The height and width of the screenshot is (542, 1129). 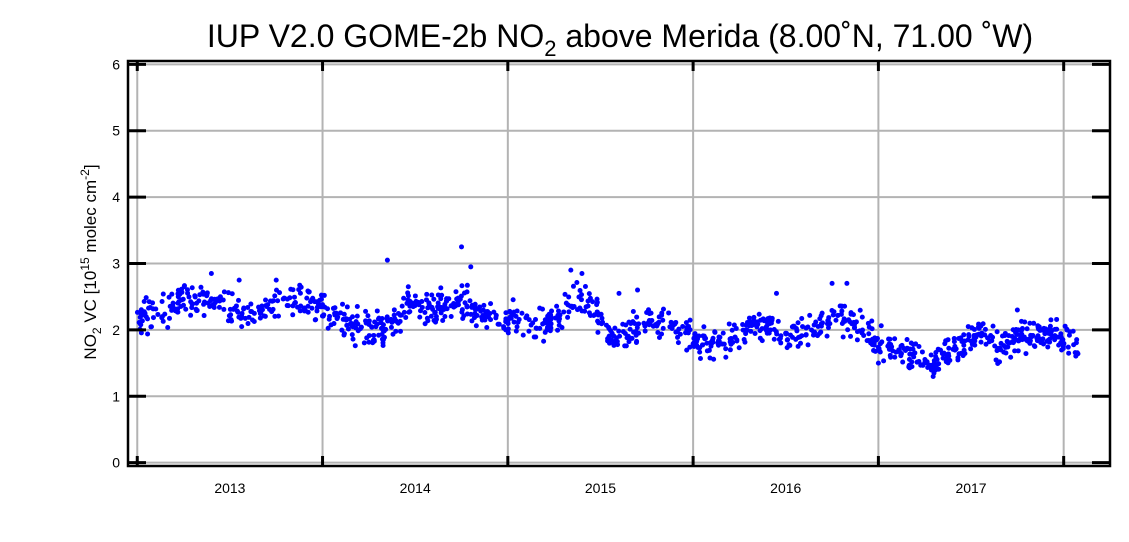 I want to click on y-label-vc: VC [10, so click(x=90, y=299).